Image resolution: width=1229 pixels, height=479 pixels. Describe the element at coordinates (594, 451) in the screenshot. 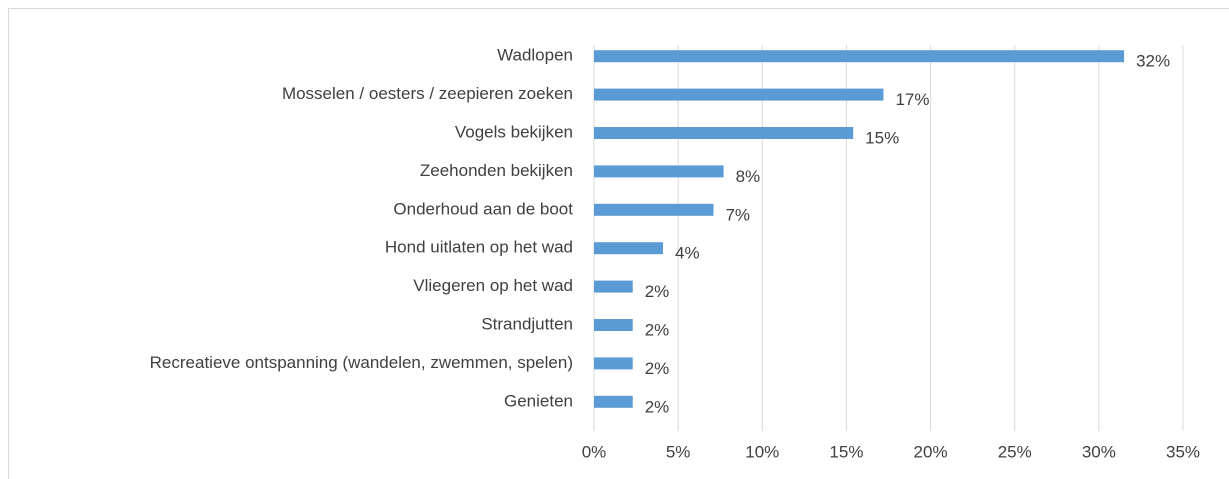

I see `x-tick-label: 0%` at that location.